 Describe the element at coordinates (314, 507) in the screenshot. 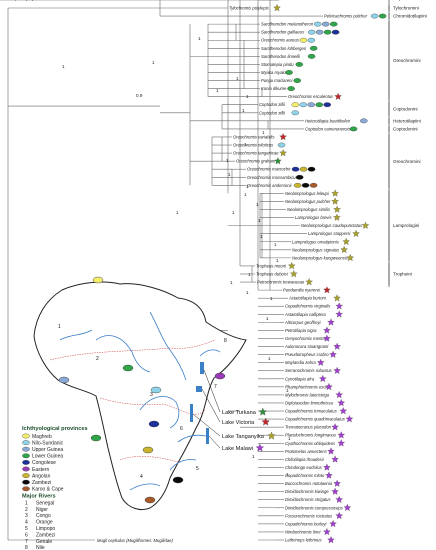

I see `taxon-label: Dimidiochromis compressiceps` at that location.